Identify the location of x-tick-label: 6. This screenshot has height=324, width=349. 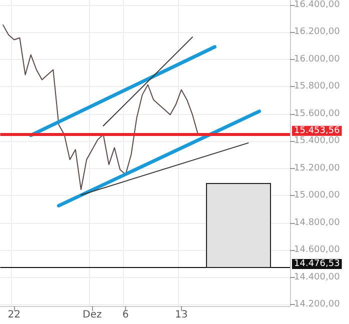
(125, 315).